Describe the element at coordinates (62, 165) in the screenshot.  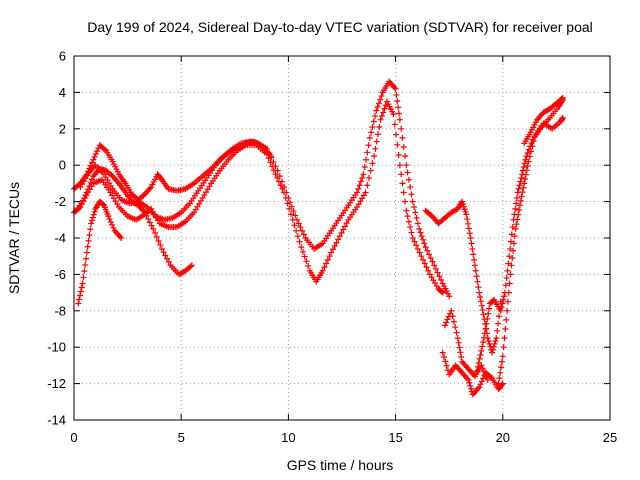
I see `y-tick-label: 0` at that location.